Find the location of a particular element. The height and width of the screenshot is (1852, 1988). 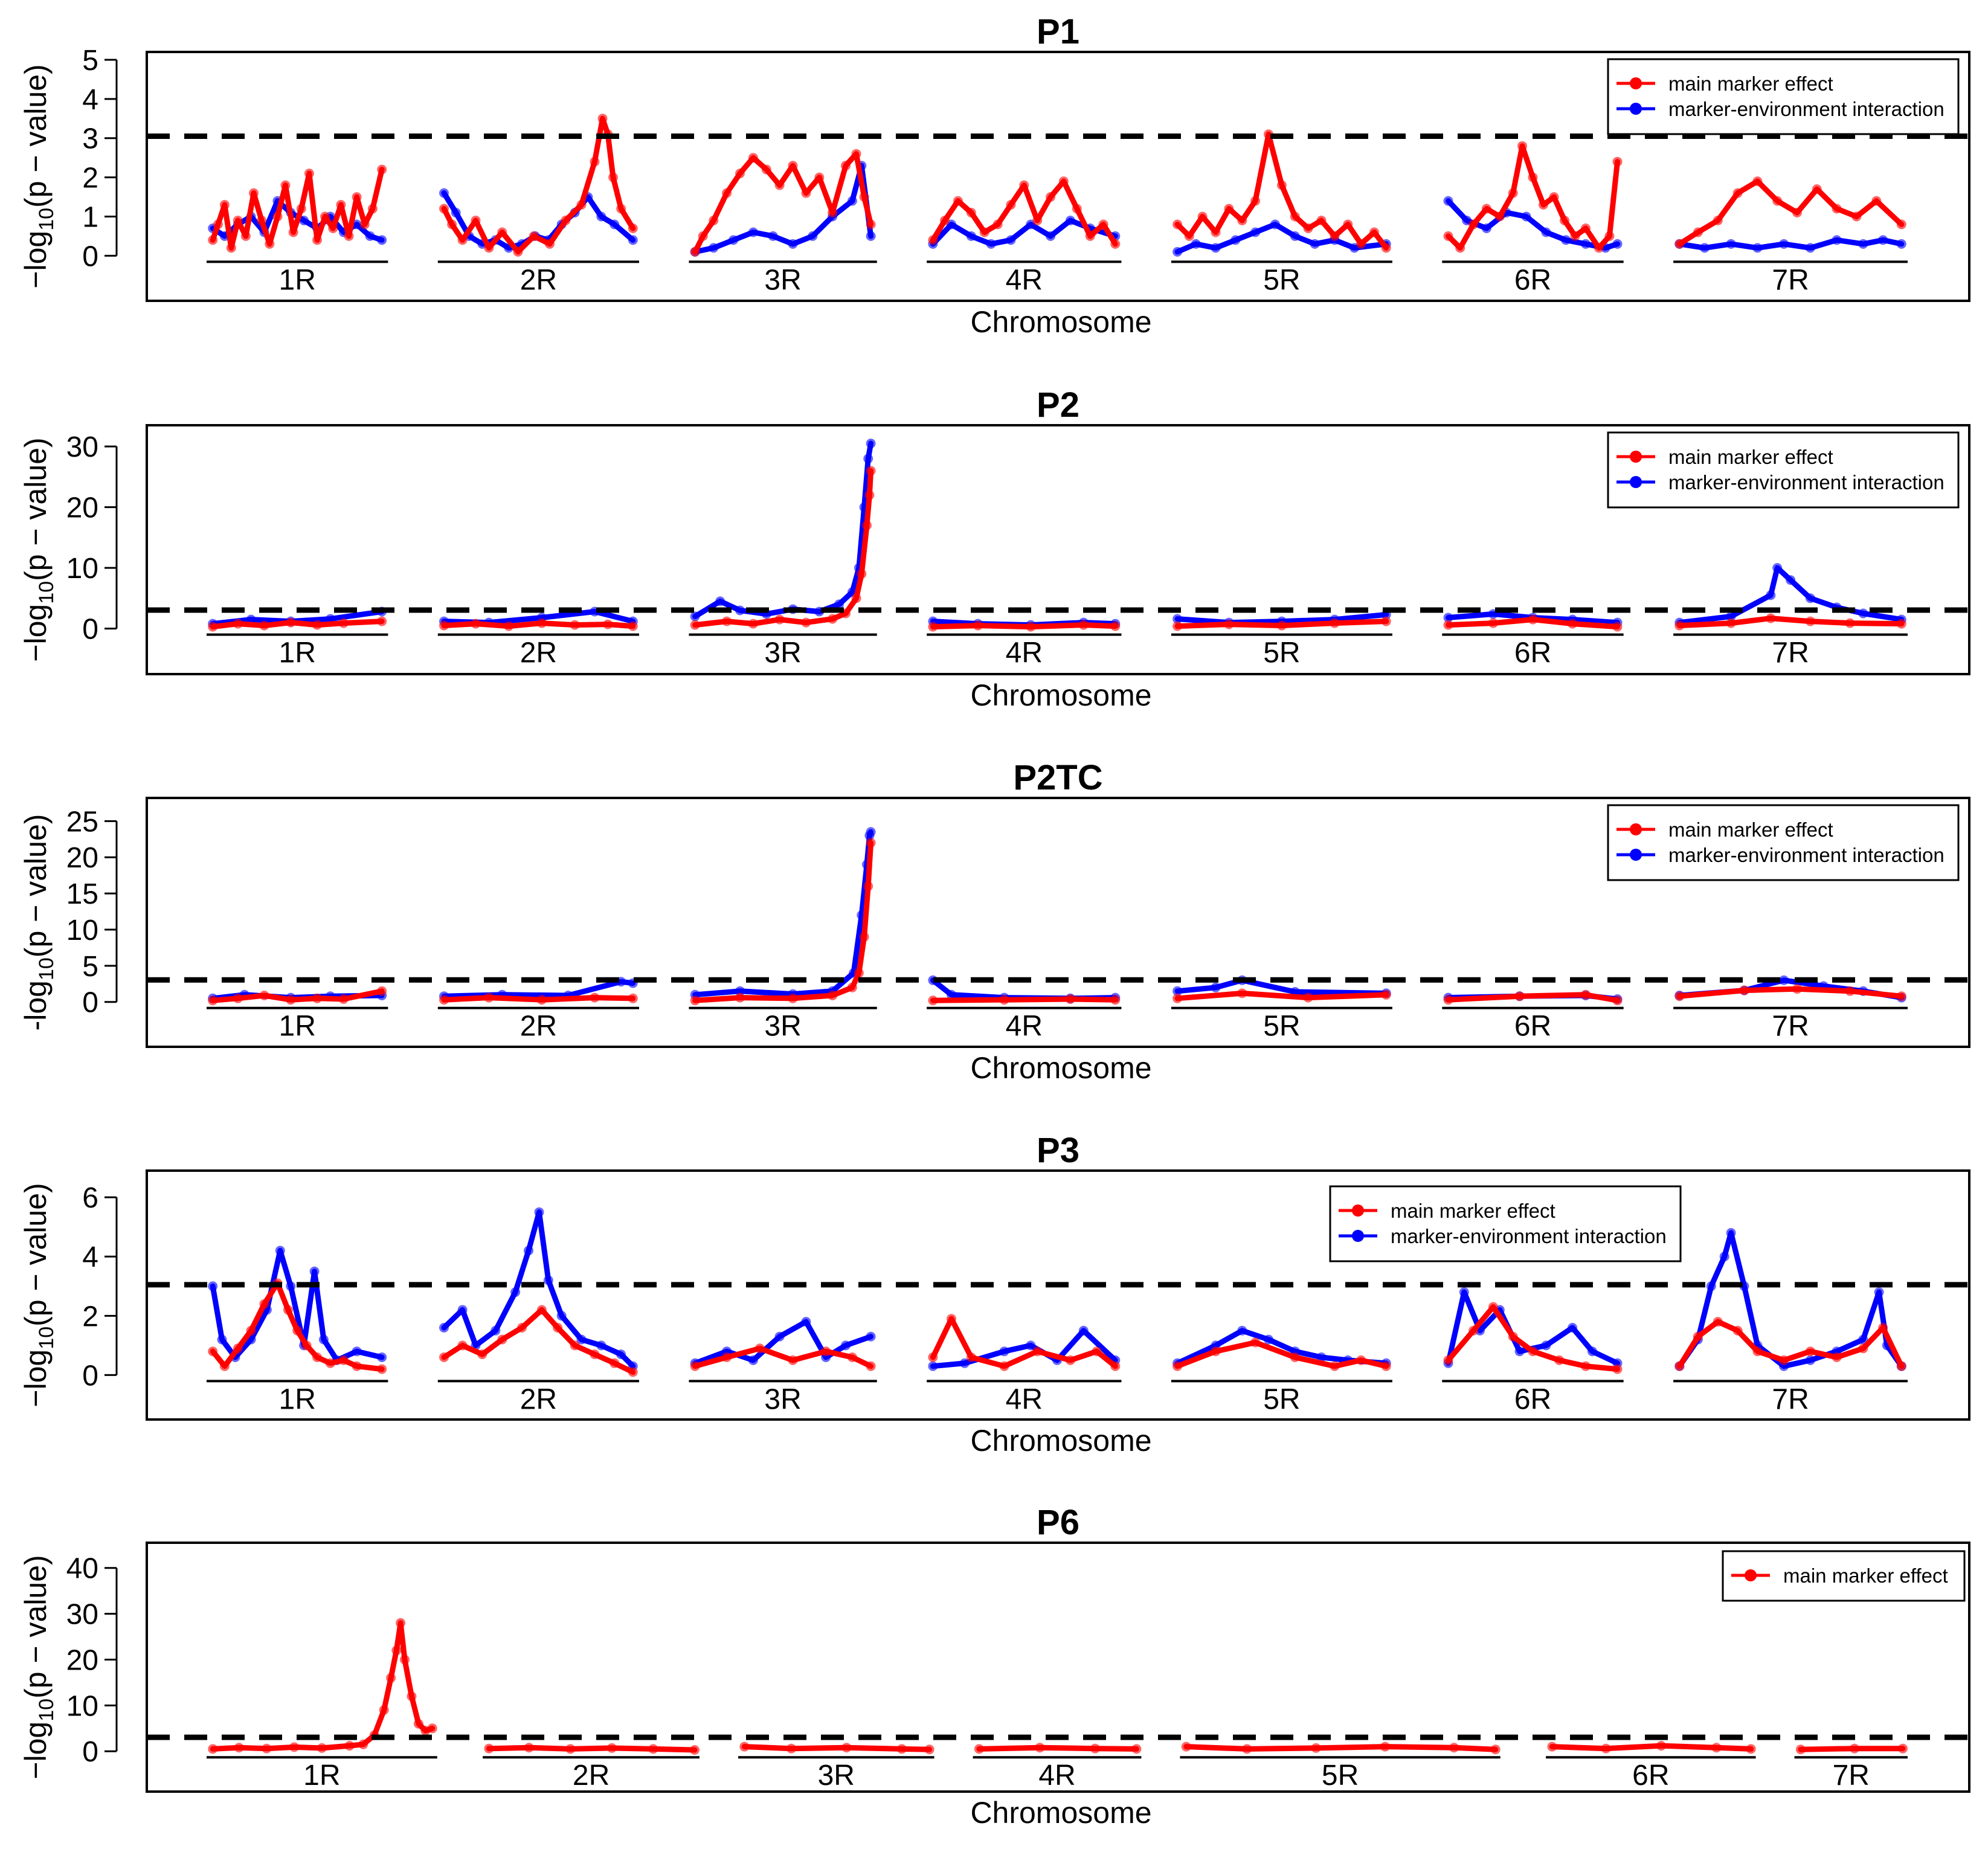

legend-entry: main marker effect is located at coordinates (1750, 457).